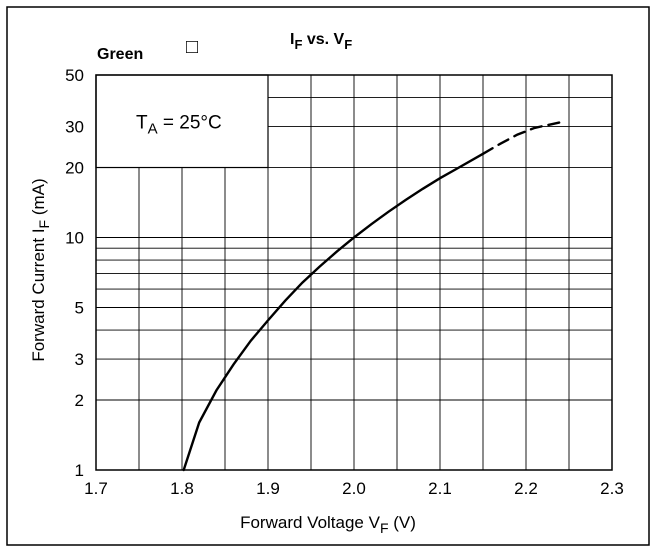 This screenshot has width=656, height=552. I want to click on x-axis-label: Forward Voltage VF (V), so click(328, 524).